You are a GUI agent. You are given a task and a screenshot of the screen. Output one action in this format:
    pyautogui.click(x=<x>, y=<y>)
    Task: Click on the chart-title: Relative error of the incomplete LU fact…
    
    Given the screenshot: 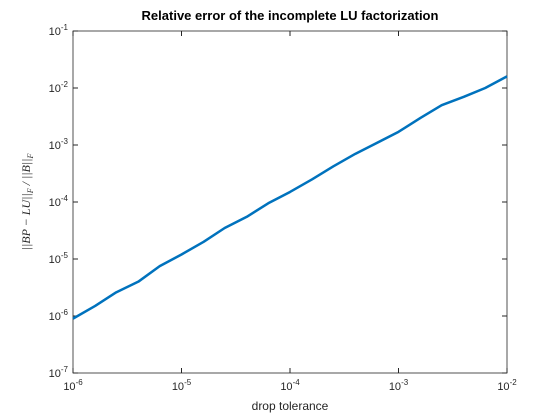 What is the action you would take?
    pyautogui.click(x=290, y=15)
    